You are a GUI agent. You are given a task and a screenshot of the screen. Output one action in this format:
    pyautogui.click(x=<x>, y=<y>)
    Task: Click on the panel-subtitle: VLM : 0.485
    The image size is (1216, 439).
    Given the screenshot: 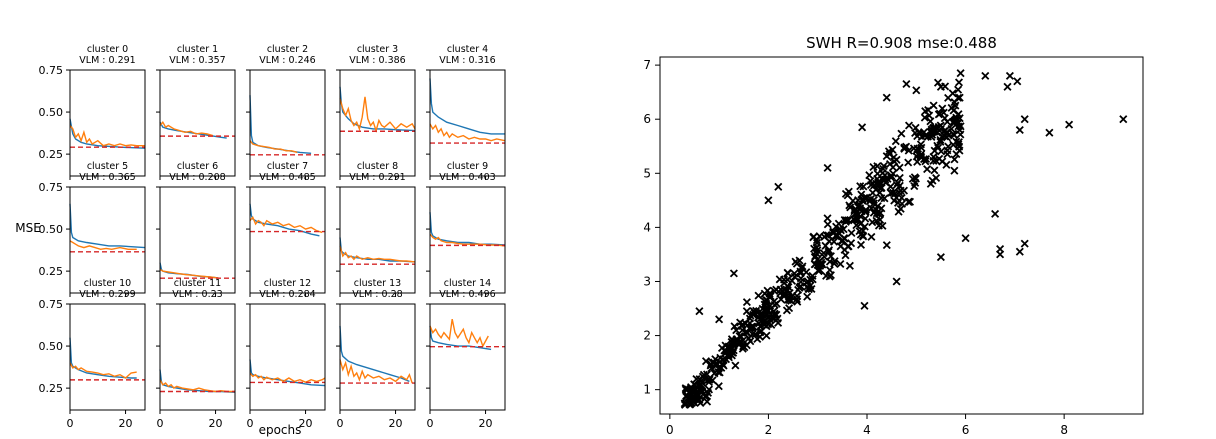 What is the action you would take?
    pyautogui.click(x=287, y=177)
    